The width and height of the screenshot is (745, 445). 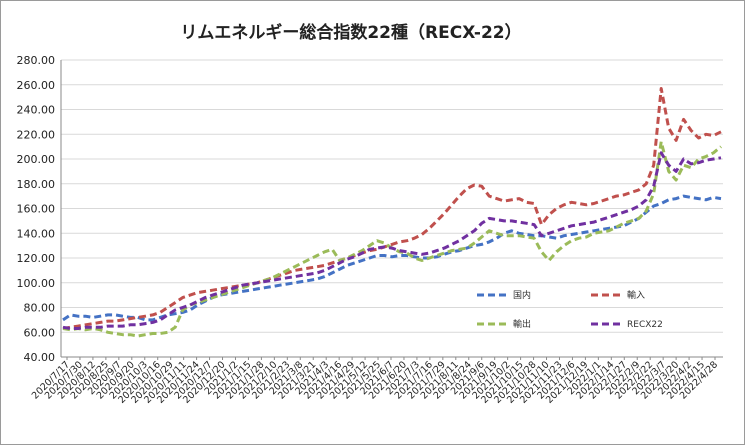 I want to click on y-tick-label: 200.00, so click(x=36, y=159).